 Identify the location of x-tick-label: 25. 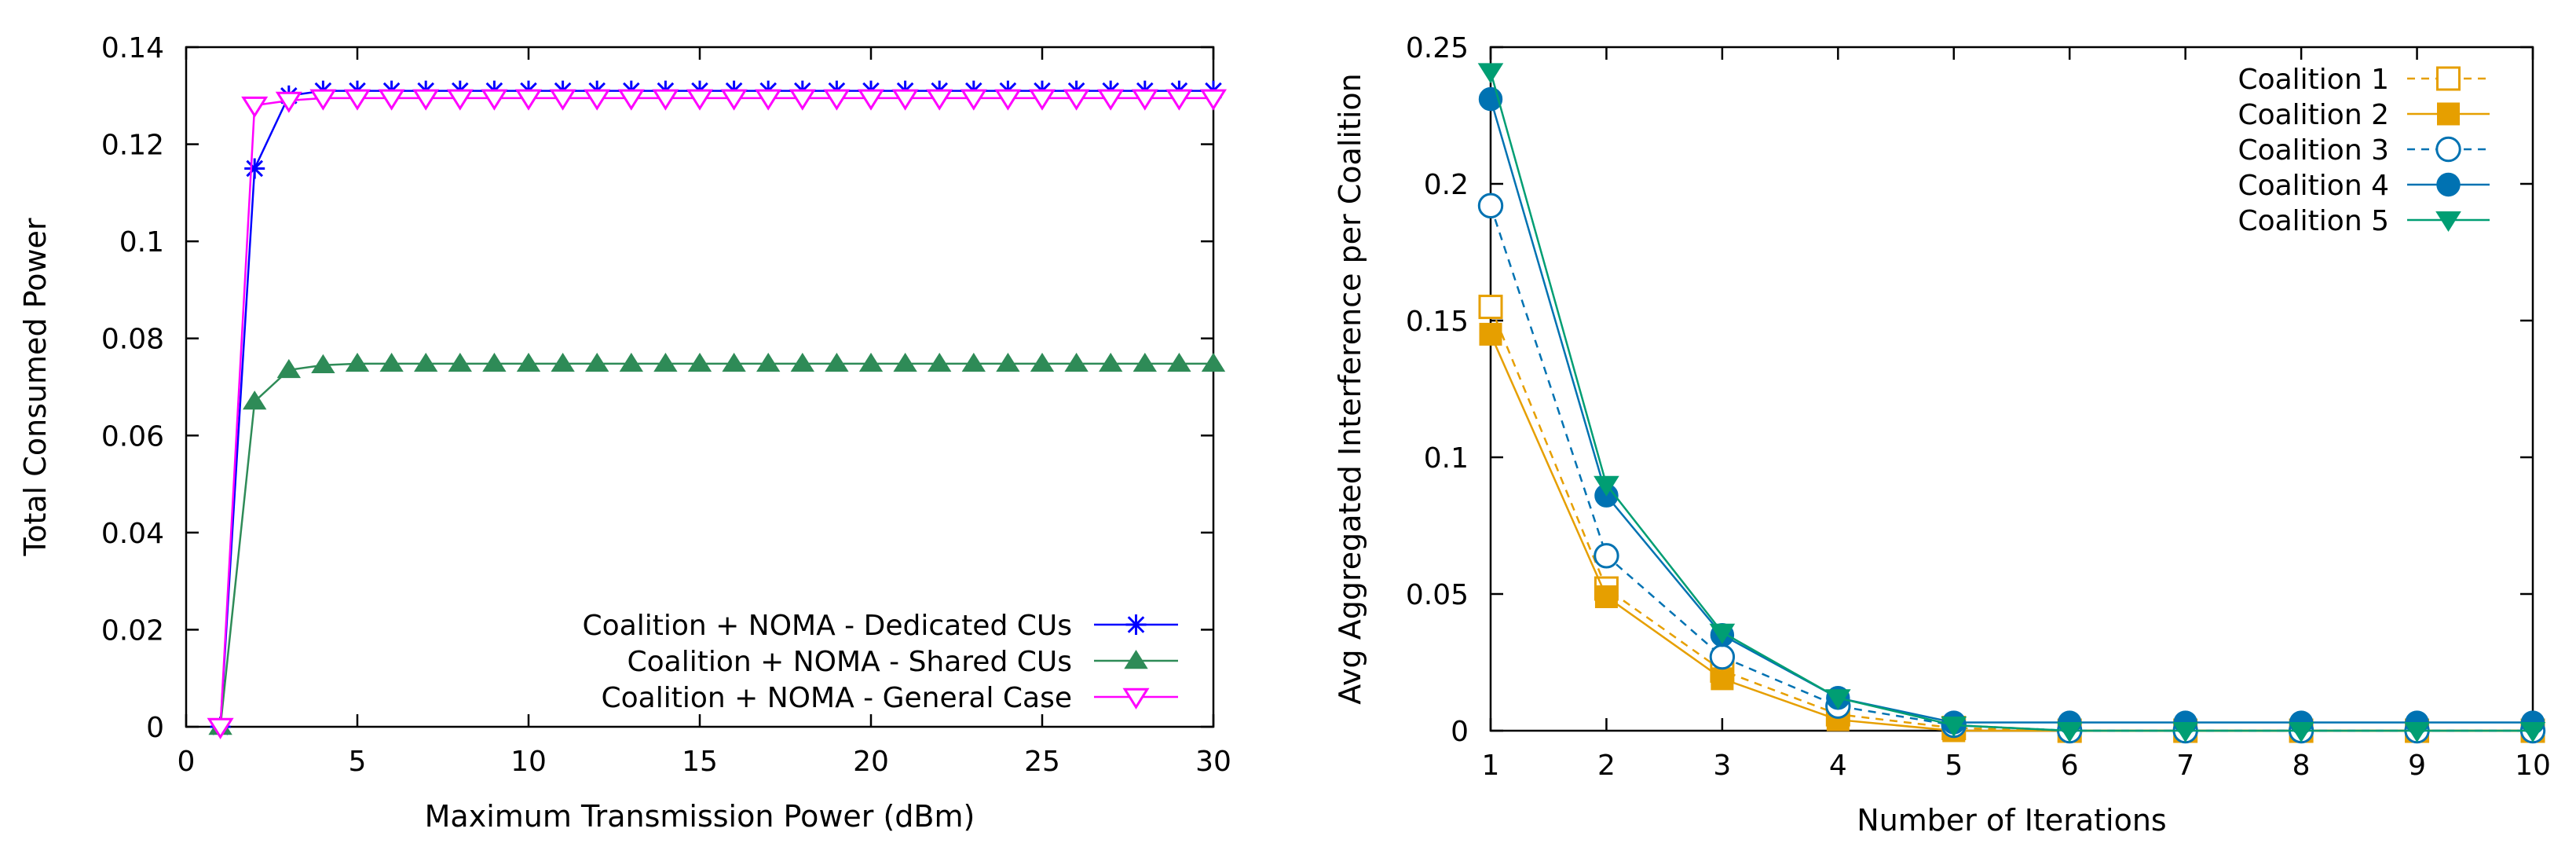
(1042, 762).